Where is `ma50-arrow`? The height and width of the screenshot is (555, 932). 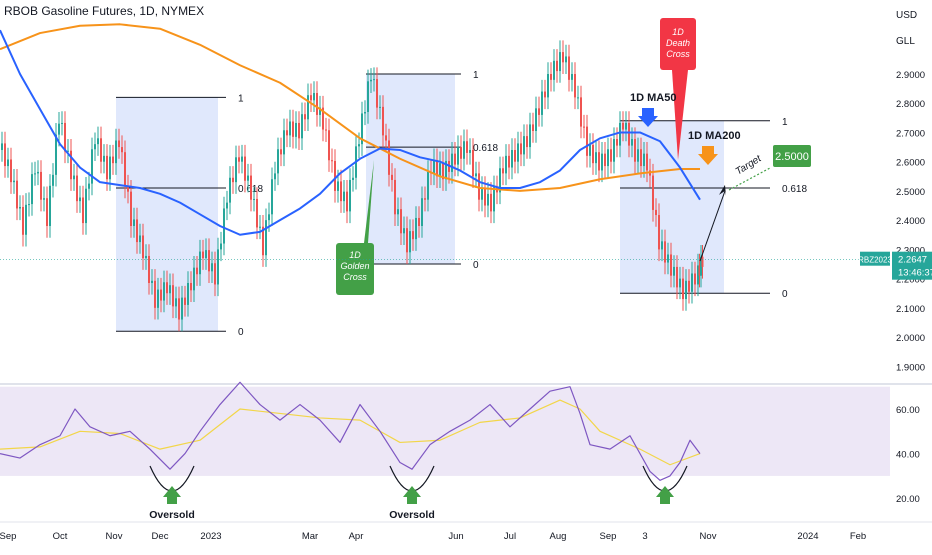 ma50-arrow is located at coordinates (648, 117).